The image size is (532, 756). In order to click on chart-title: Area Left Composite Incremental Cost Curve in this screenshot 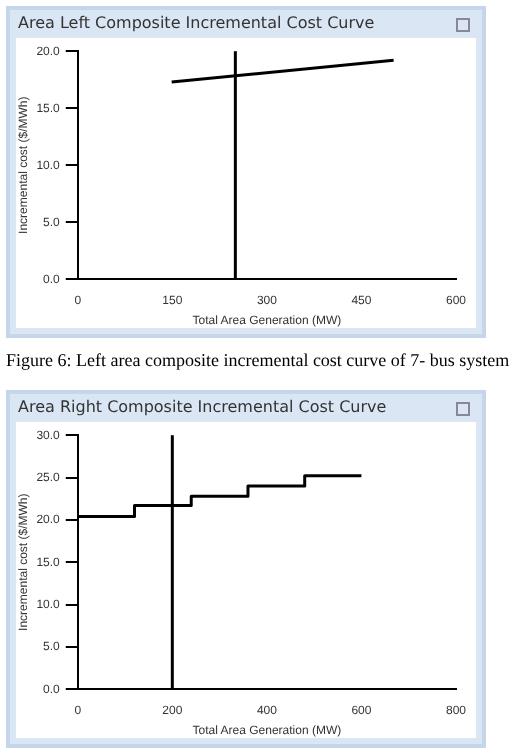, I will do `click(196, 23)`.